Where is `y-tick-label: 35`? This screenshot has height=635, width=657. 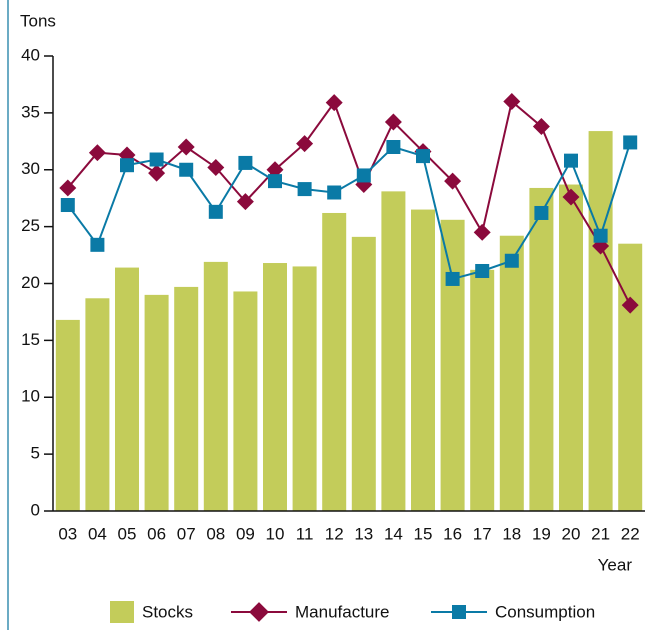 y-tick-label: 35 is located at coordinates (30, 111).